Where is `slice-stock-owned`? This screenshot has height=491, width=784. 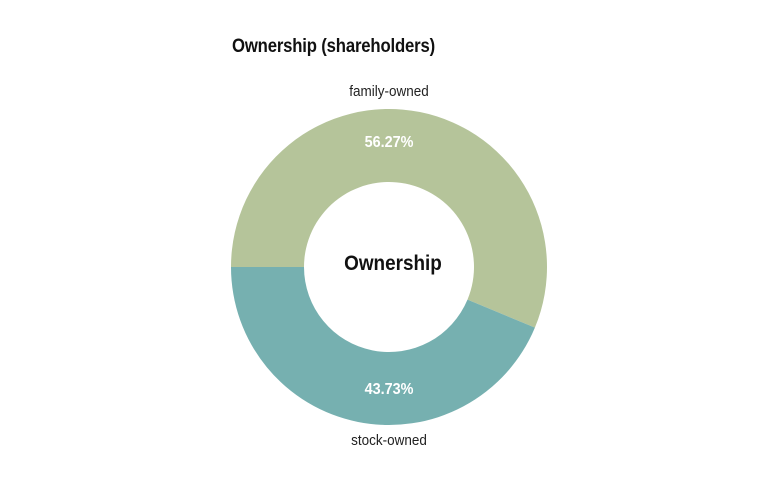 slice-stock-owned is located at coordinates (383, 346).